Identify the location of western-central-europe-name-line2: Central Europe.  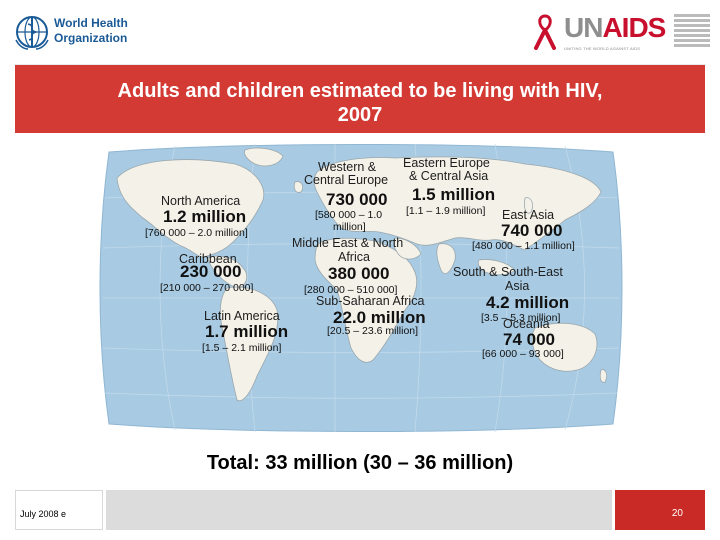
(346, 180).